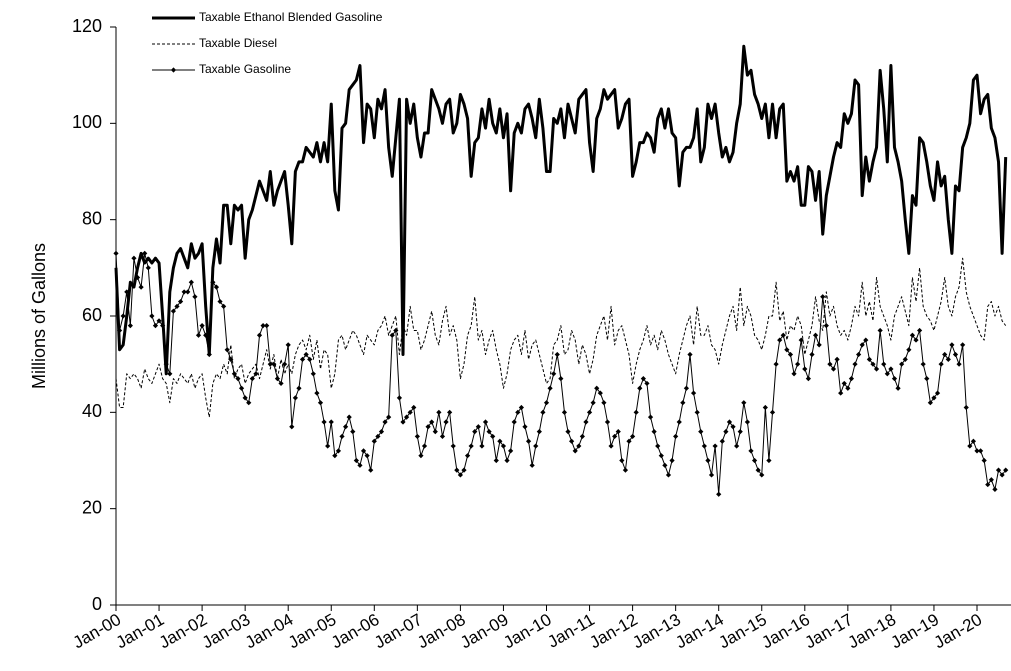  What do you see at coordinates (355, 631) in the screenshot?
I see `x-tick-label: Jan-06` at bounding box center [355, 631].